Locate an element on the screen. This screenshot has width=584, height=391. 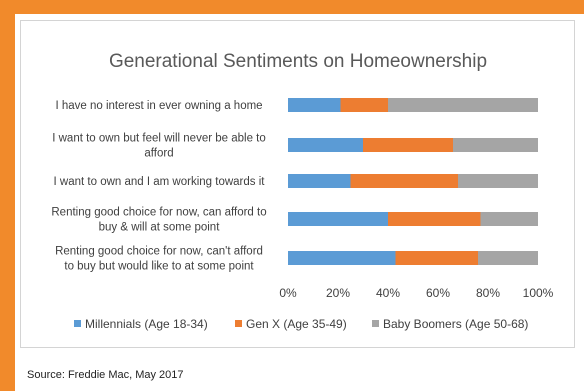
category-label: to buy but would like to at some point is located at coordinates (159, 267).